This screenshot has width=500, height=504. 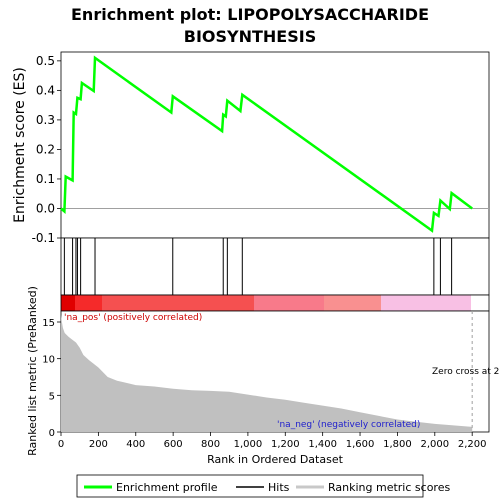 I want to click on rank-xtick-label: 1,200, so click(x=285, y=444).